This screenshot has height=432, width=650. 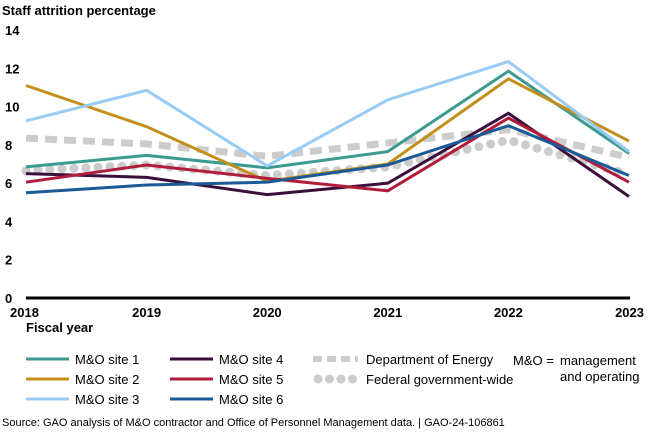 I want to click on x-tick-label: 2021, so click(x=387, y=312).